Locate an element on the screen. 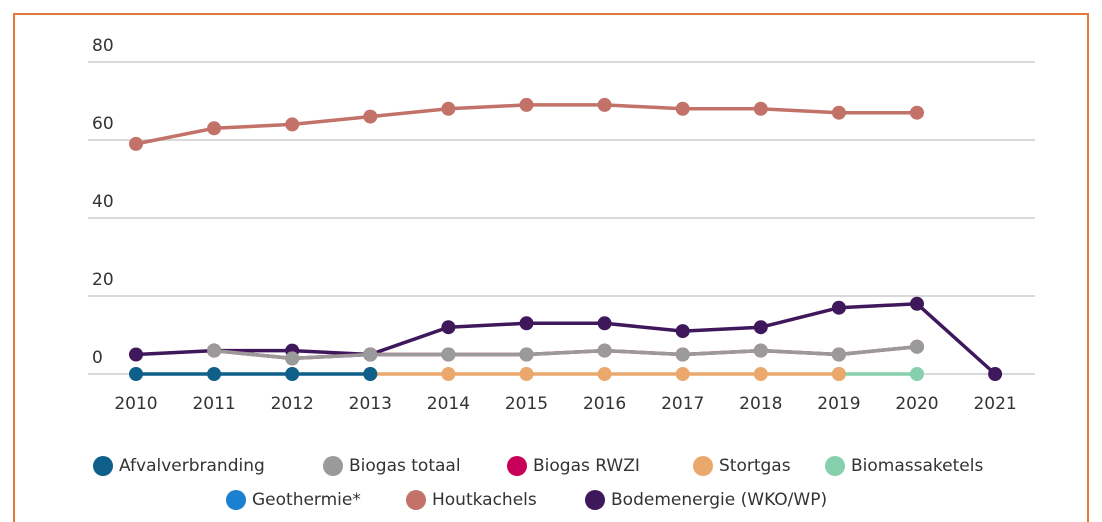 This screenshot has width=1102, height=522. legend-label: Biomassaketels is located at coordinates (917, 466).